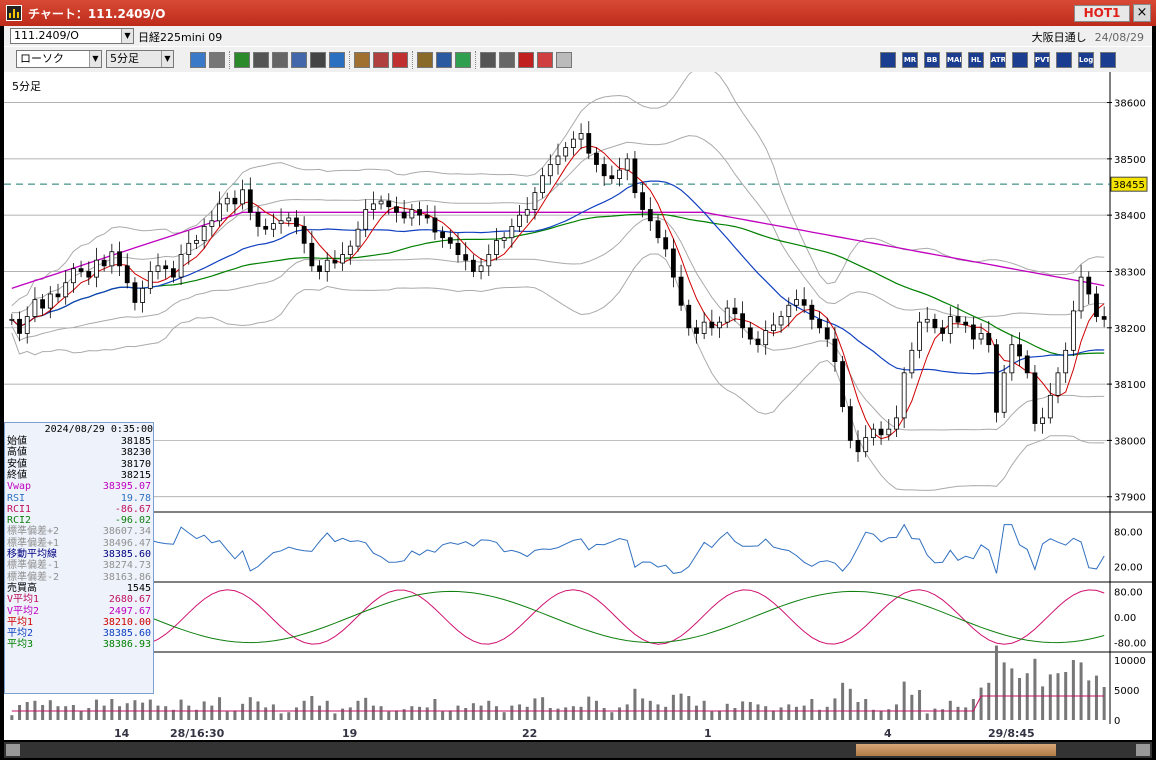 The image size is (1156, 760). Describe the element at coordinates (1102, 13) in the screenshot. I see `hot-button: HOT1` at that location.